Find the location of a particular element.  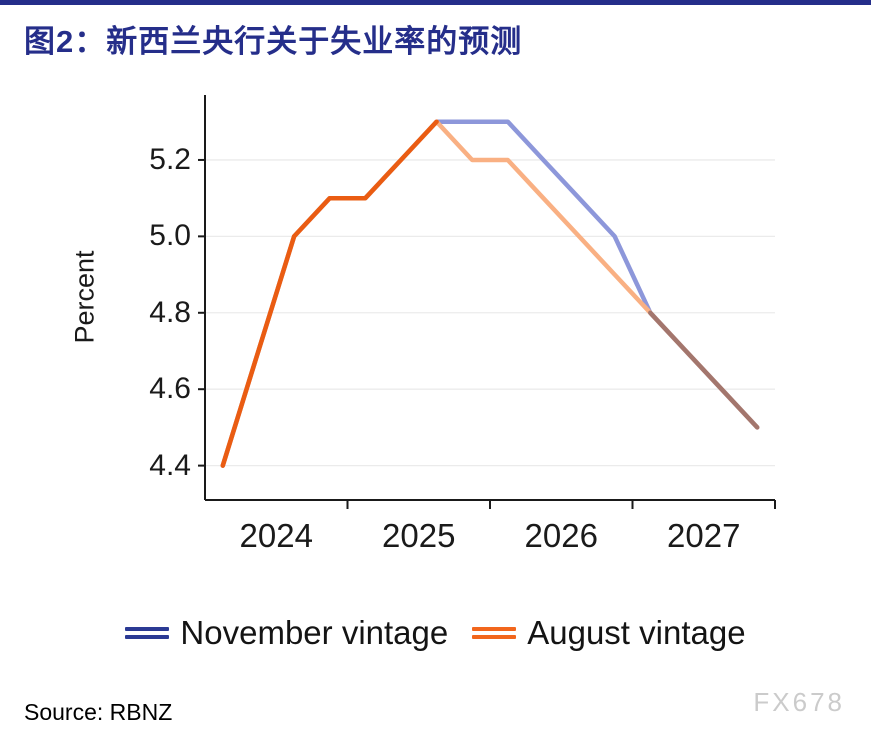

x-tick-label: 2025 is located at coordinates (419, 535).